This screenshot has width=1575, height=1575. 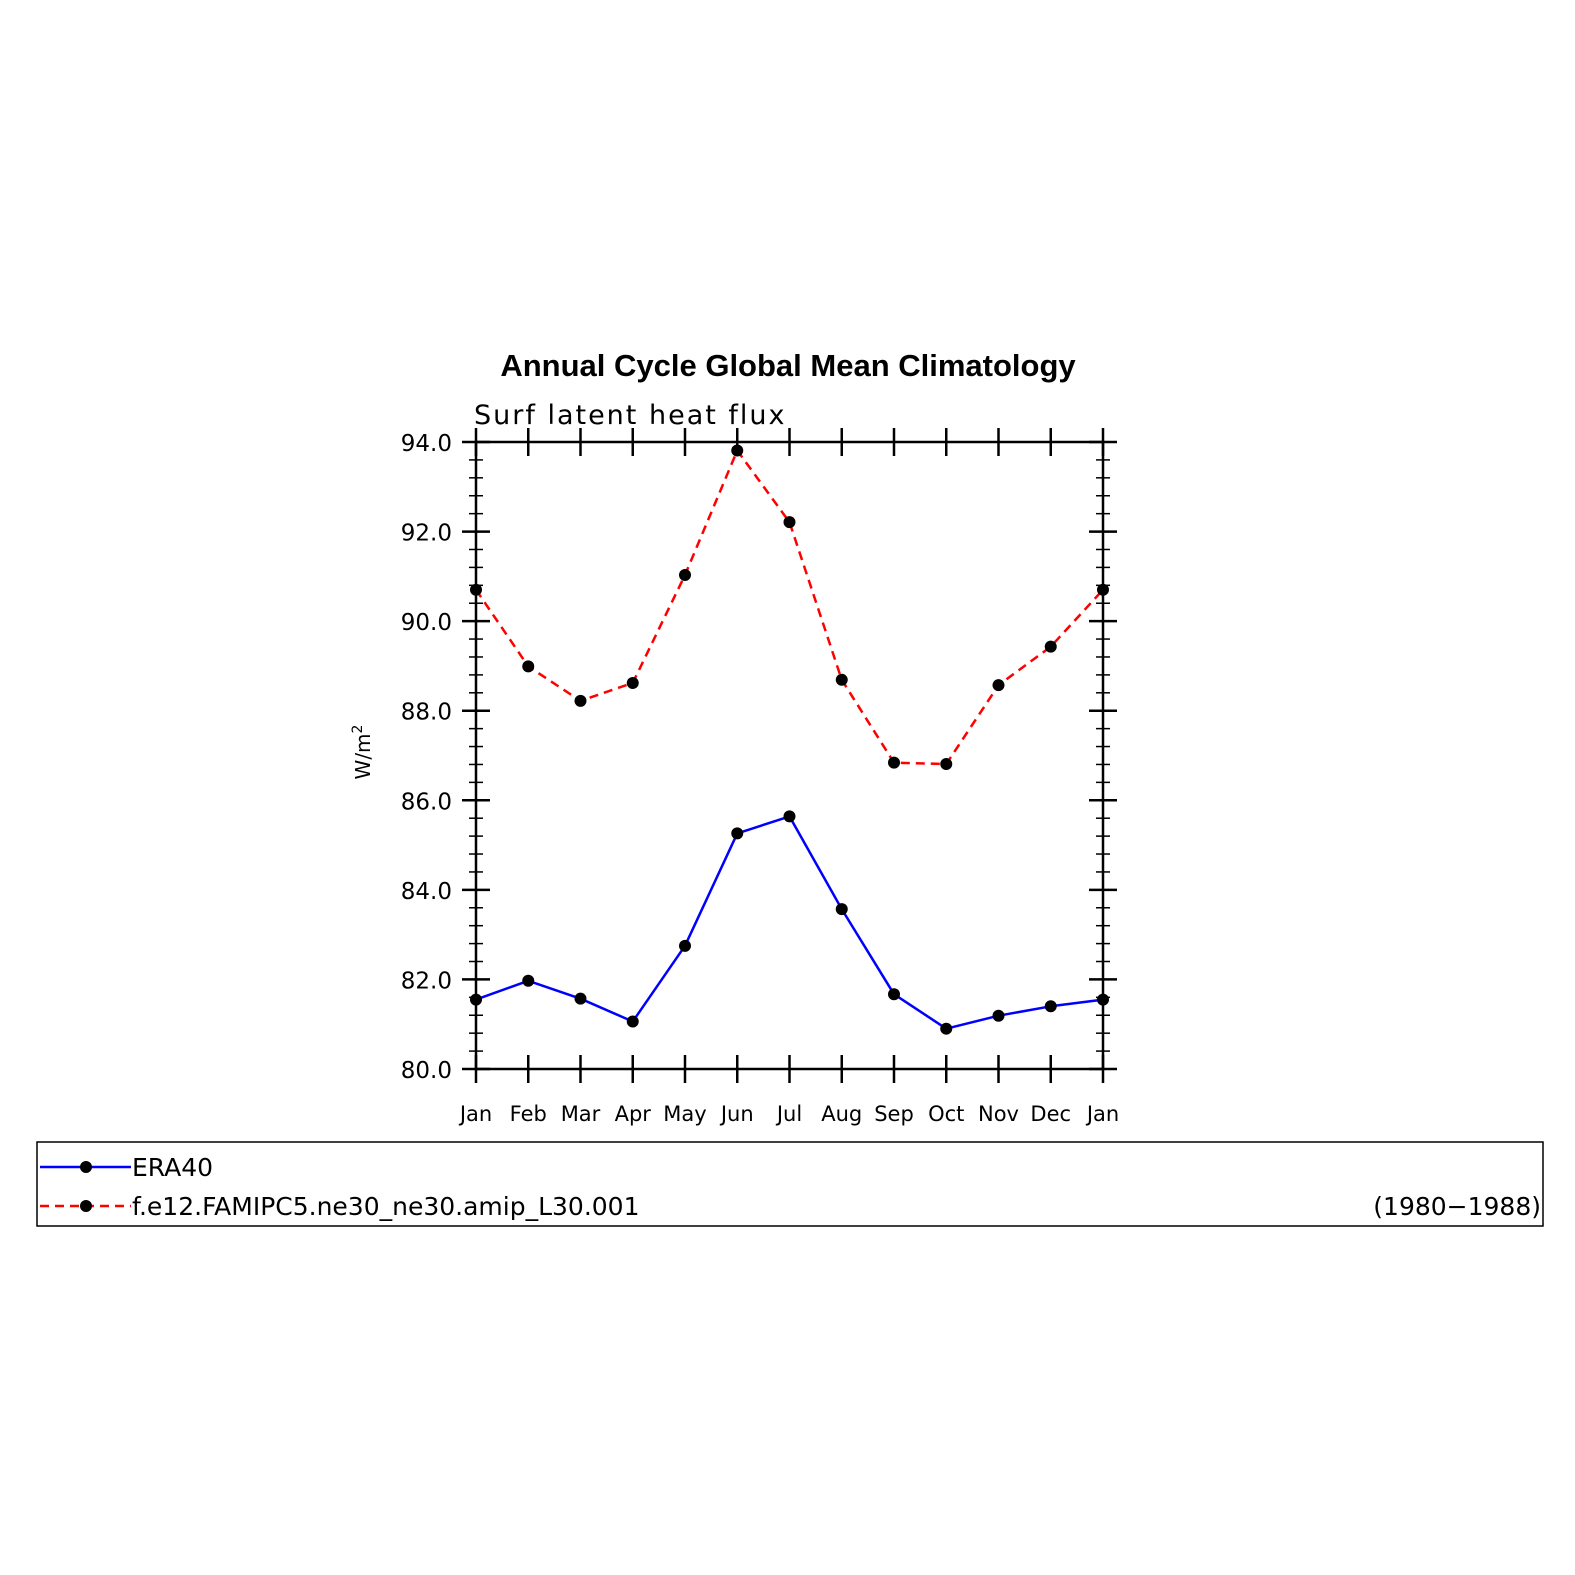 I want to click on x-tick-label: Aug, so click(x=841, y=1114).